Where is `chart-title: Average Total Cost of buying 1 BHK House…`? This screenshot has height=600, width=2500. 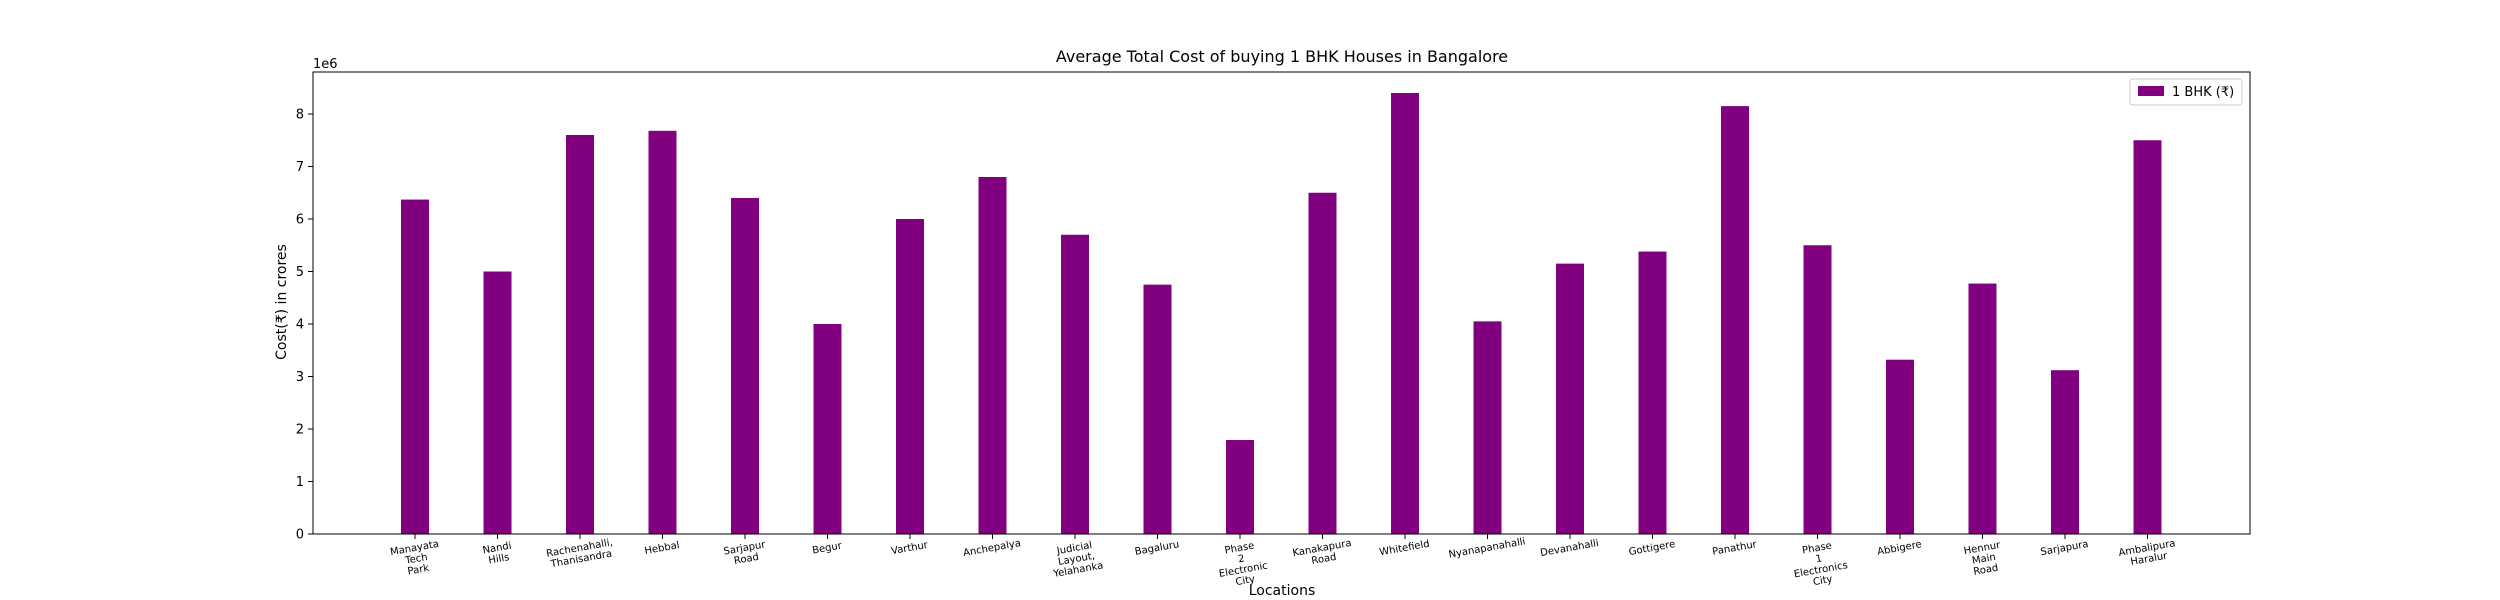
chart-title: Average Total Cost of buying 1 BHK House… is located at coordinates (1282, 56).